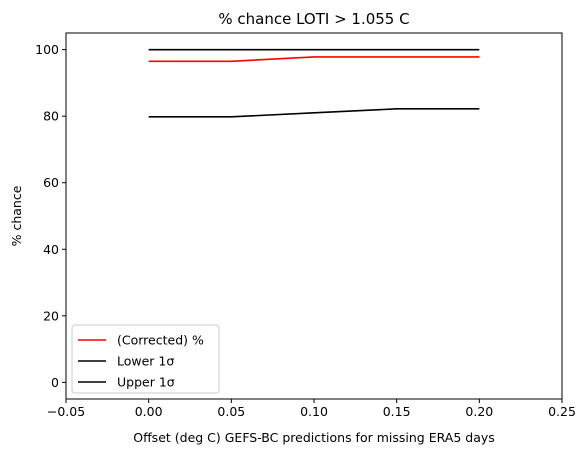 Image resolution: width=586 pixels, height=455 pixels. I want to click on x-tick-label: −0.05, so click(66, 411).